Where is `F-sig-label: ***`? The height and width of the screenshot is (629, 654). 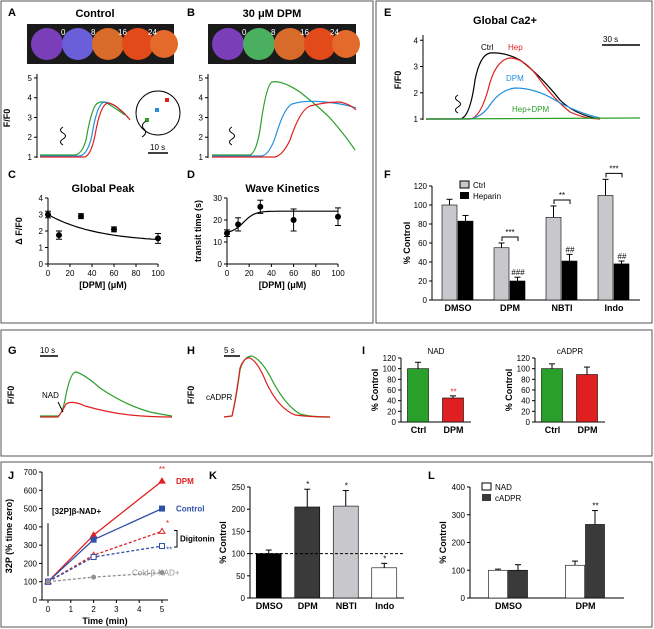 F-sig-label: *** is located at coordinates (613, 168).